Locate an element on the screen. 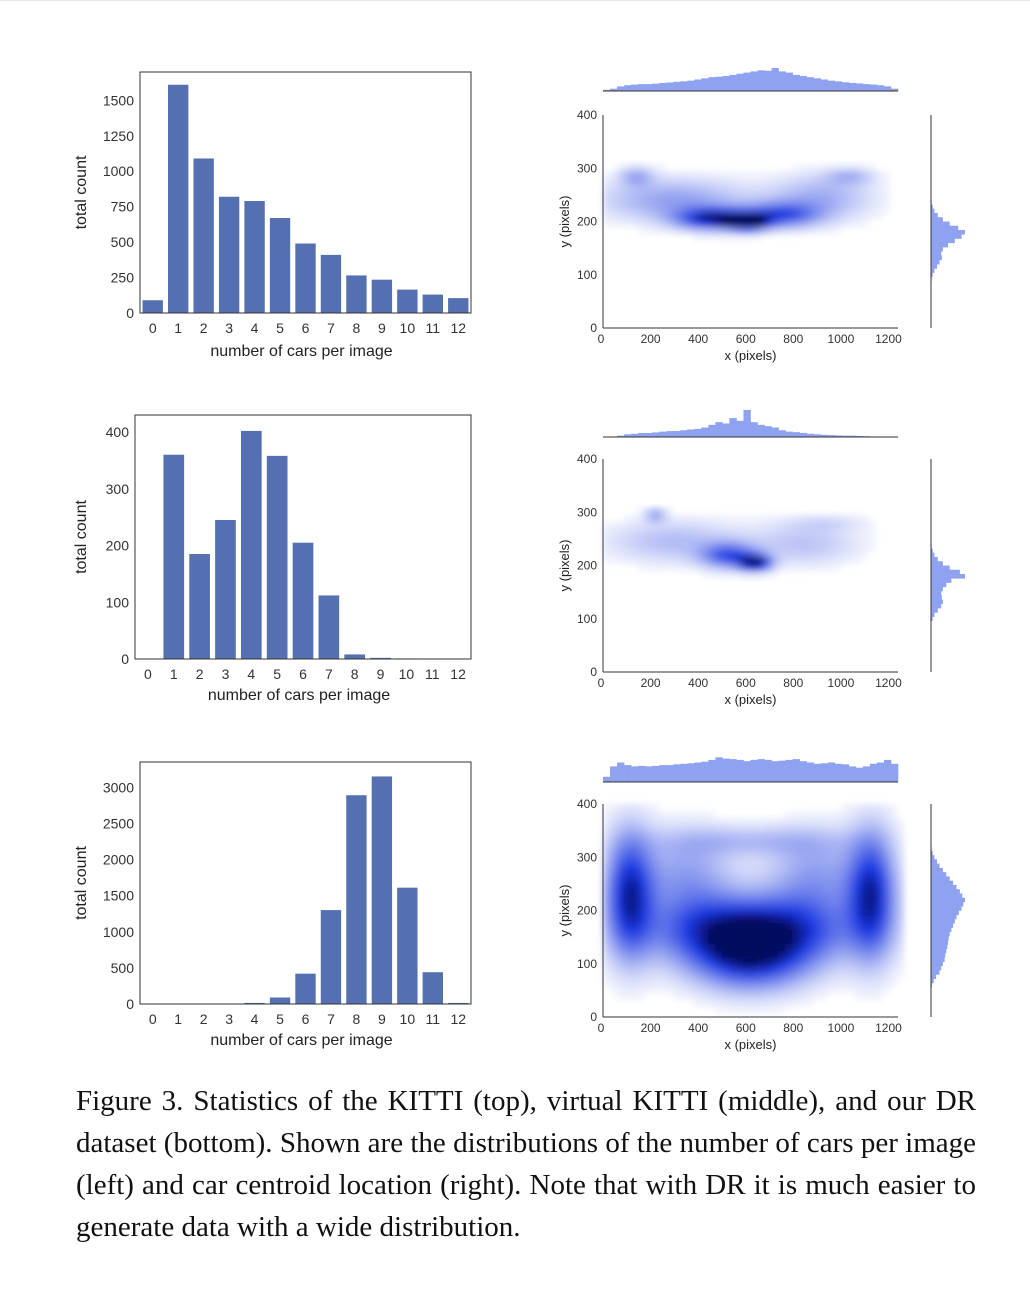 Image resolution: width=1030 pixels, height=1300 pixels. y-tick-label: 500 is located at coordinates (123, 968).